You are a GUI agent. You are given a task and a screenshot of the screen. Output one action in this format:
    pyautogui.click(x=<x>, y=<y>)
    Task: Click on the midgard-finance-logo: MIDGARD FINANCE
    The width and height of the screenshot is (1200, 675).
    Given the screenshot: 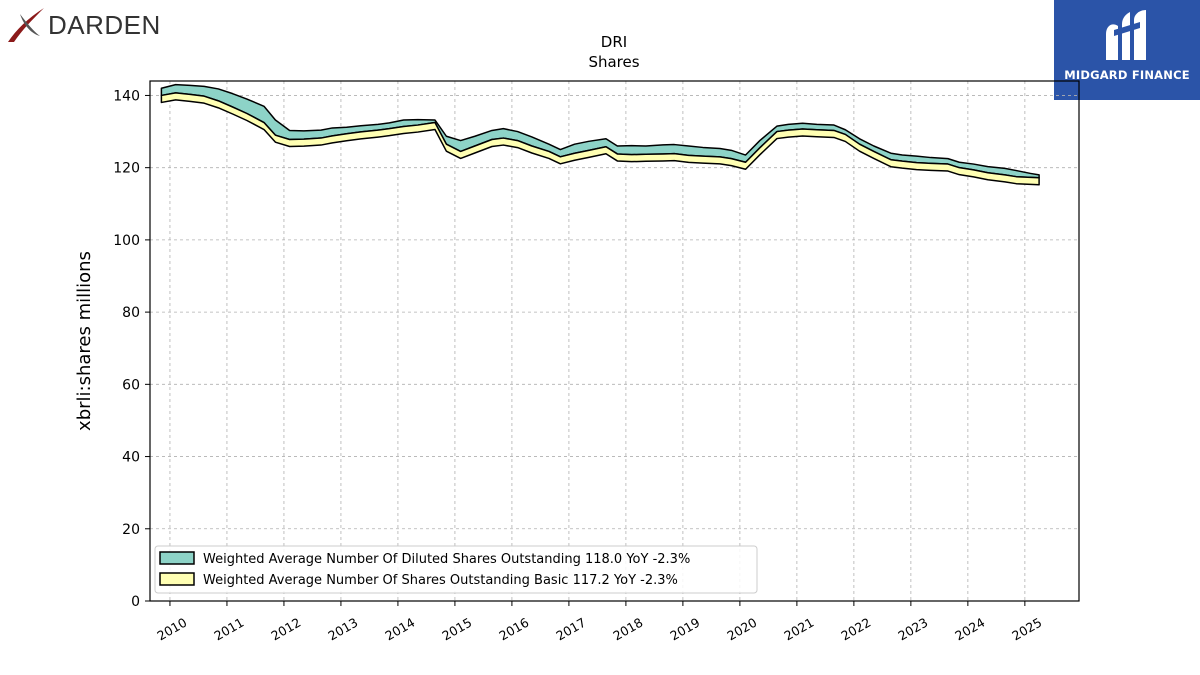 What is the action you would take?
    pyautogui.click(x=1127, y=50)
    